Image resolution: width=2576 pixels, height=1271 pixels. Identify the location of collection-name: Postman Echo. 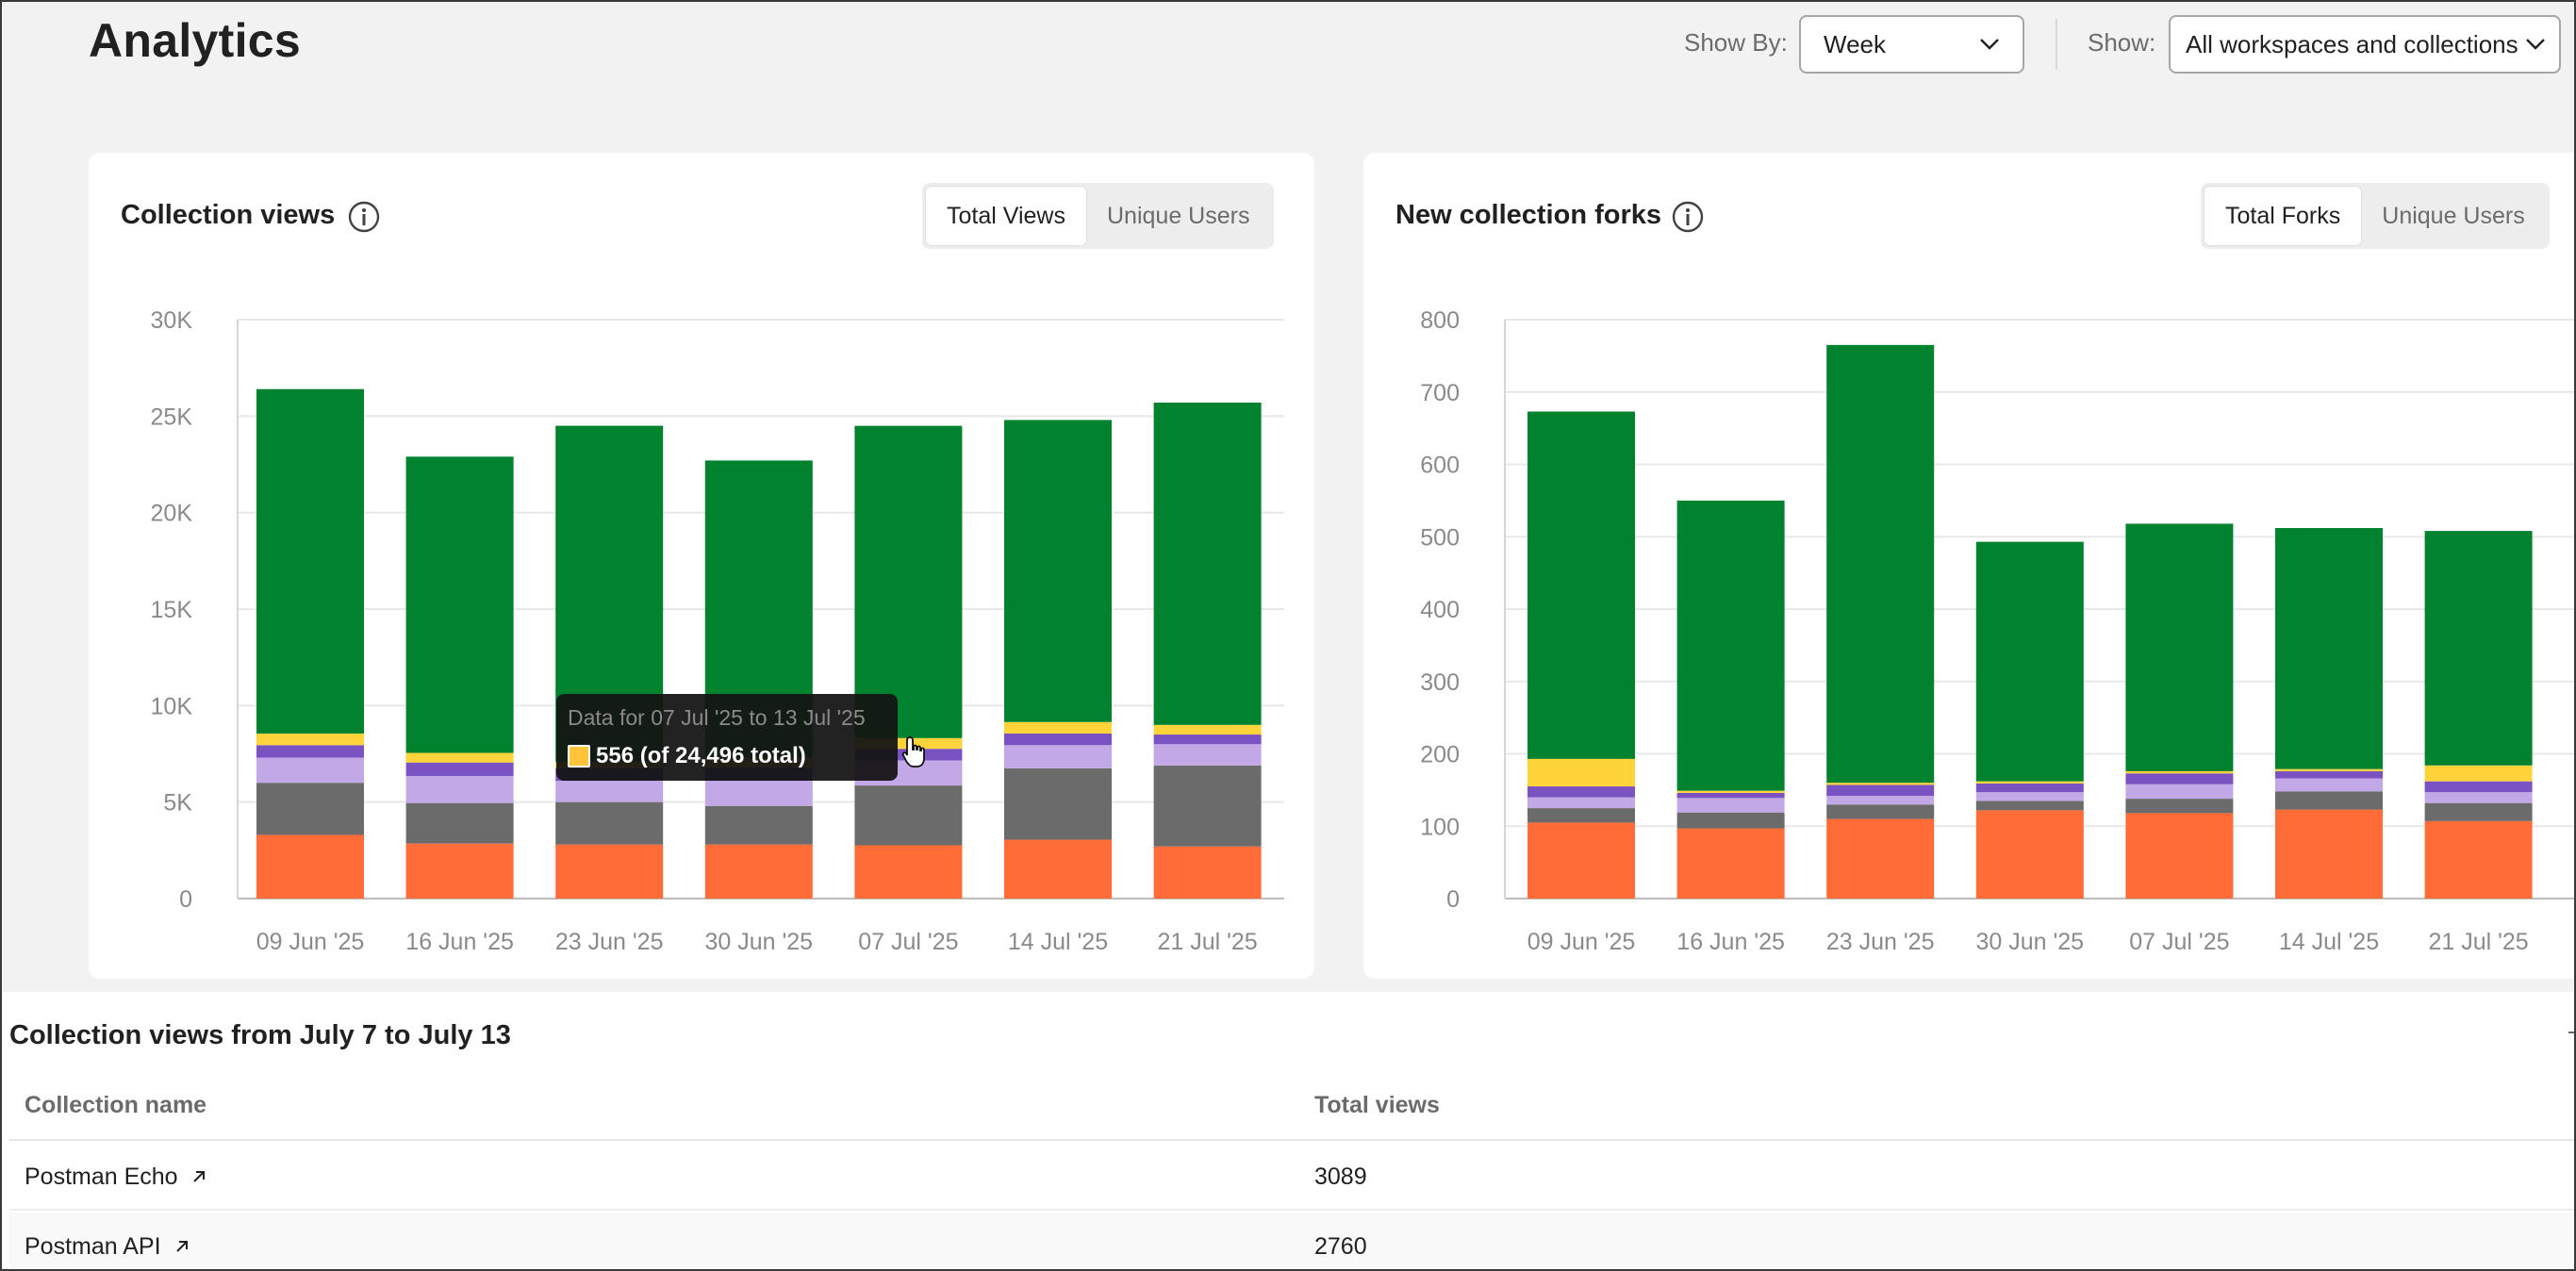
(101, 1176).